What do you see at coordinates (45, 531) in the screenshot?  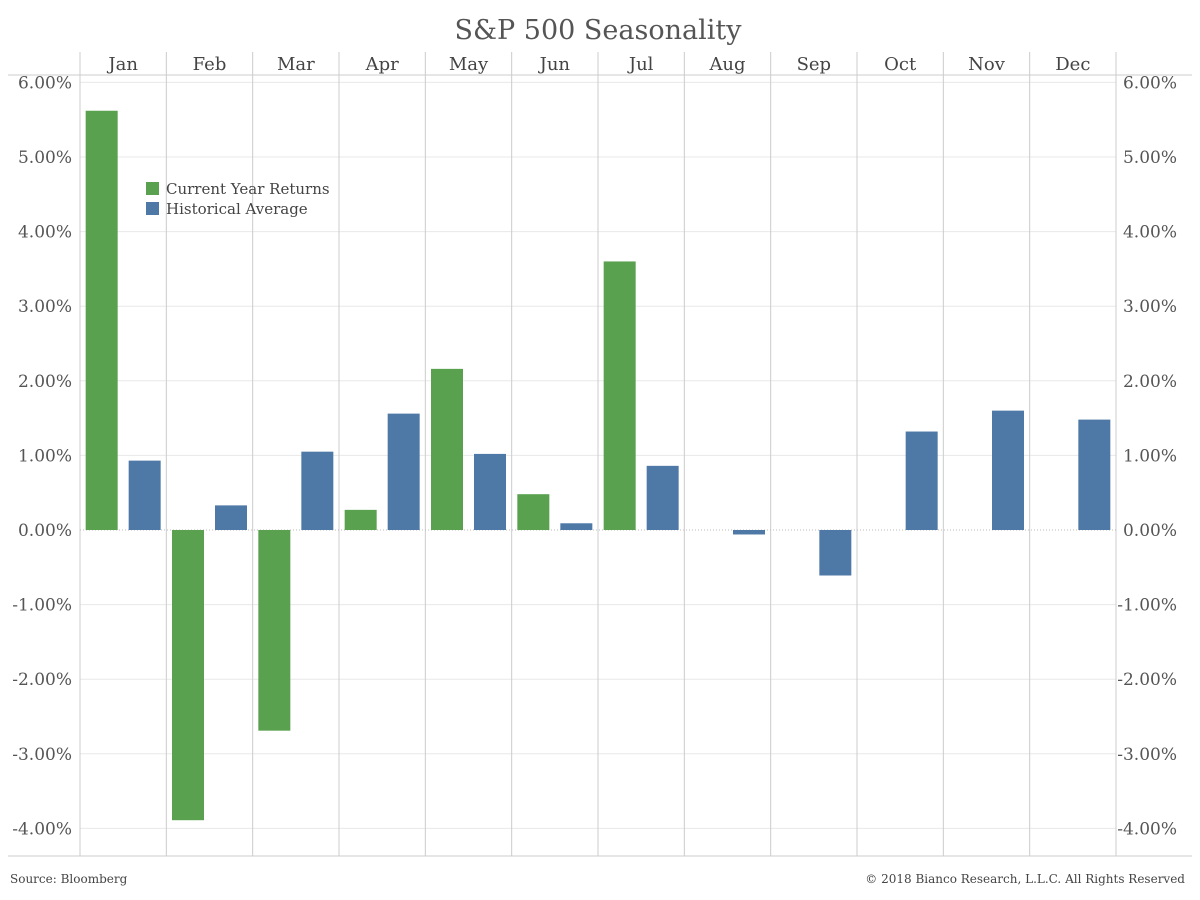 I see `y-tick-label-left: 0.00%` at bounding box center [45, 531].